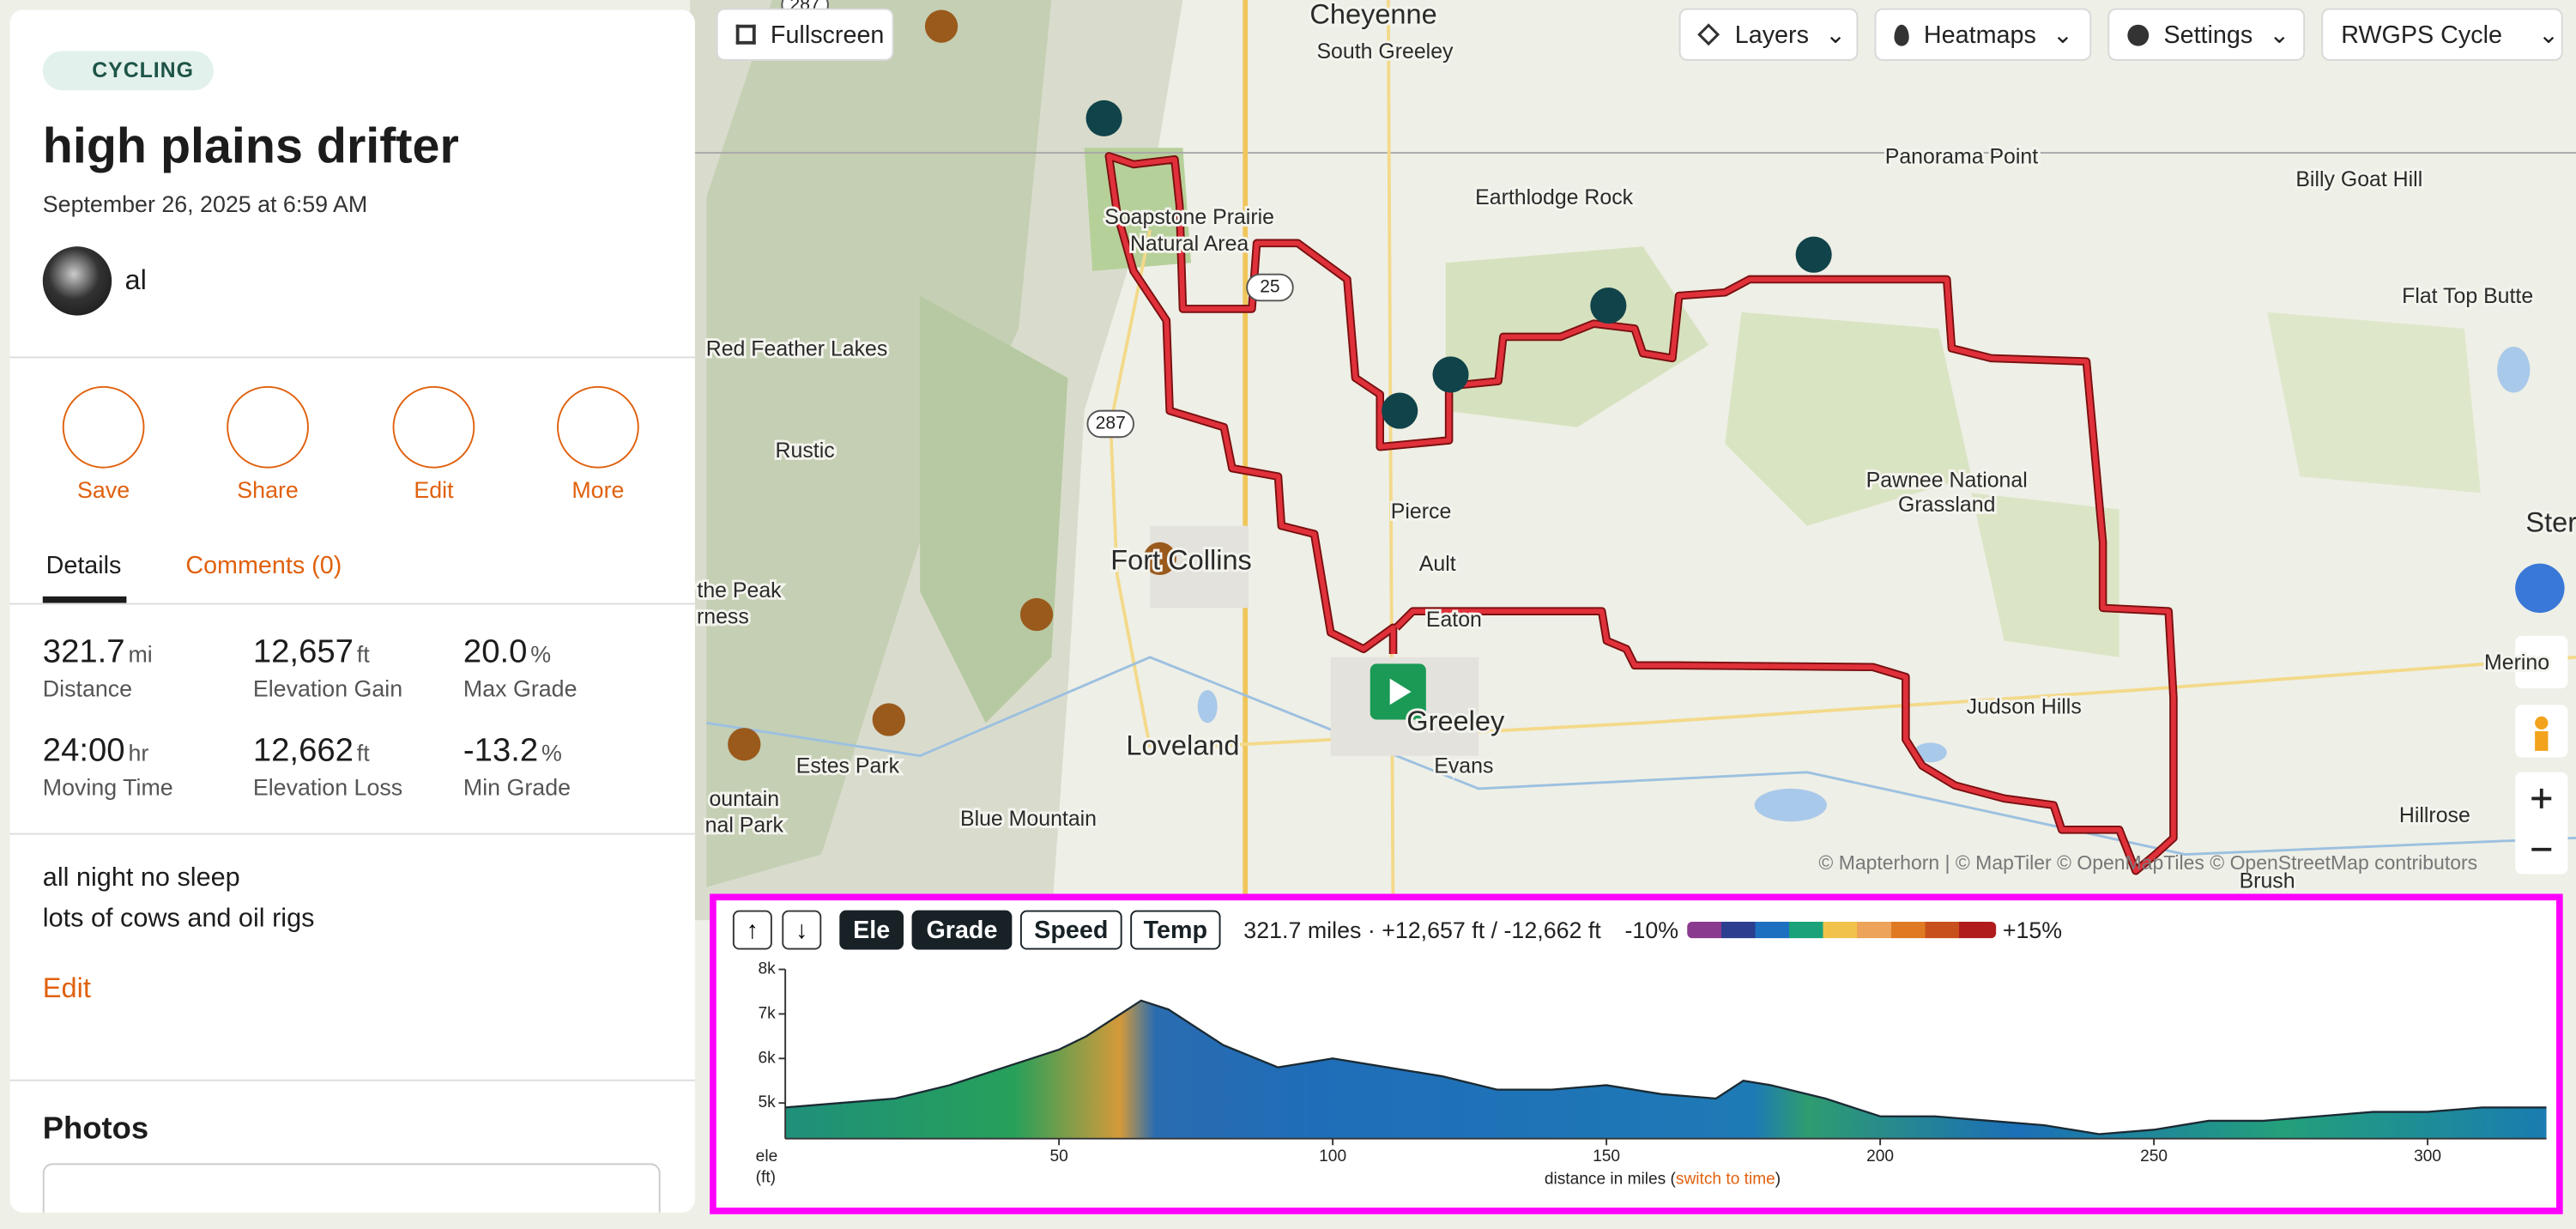  What do you see at coordinates (805, 451) in the screenshot?
I see `place-label: Rustic` at bounding box center [805, 451].